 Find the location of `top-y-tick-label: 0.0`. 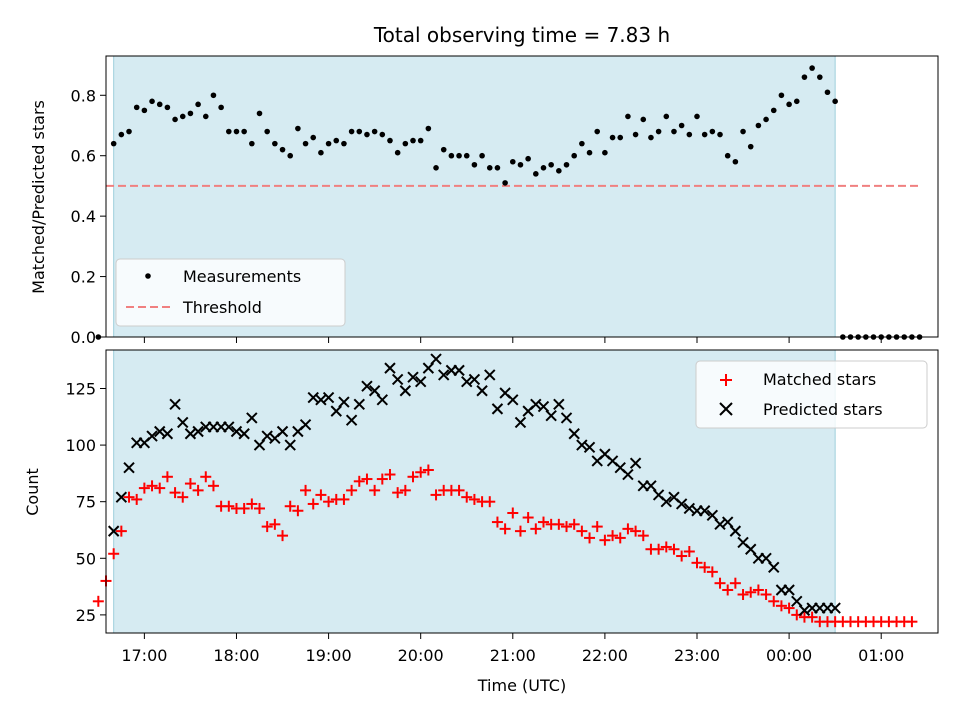

top-y-tick-label: 0.0 is located at coordinates (83, 337).